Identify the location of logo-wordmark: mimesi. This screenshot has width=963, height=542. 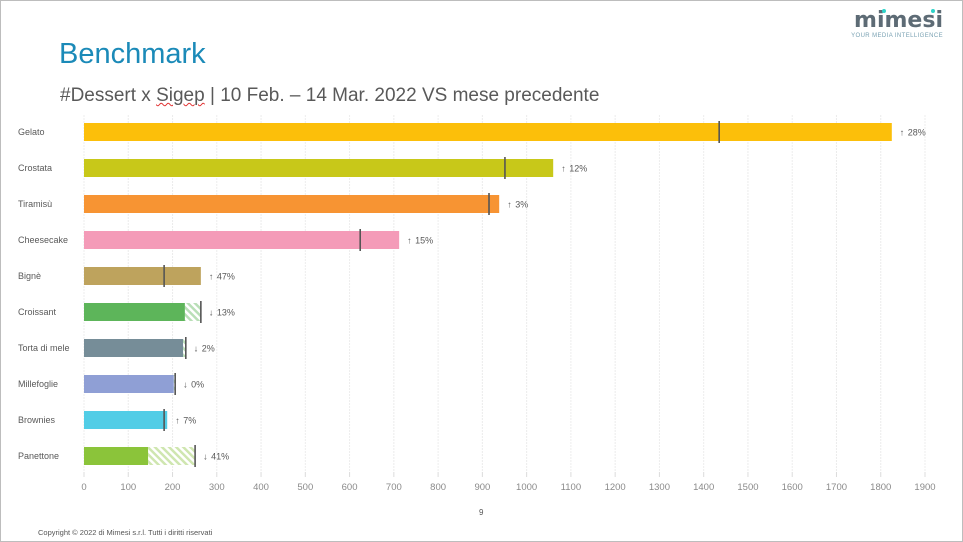
(898, 20).